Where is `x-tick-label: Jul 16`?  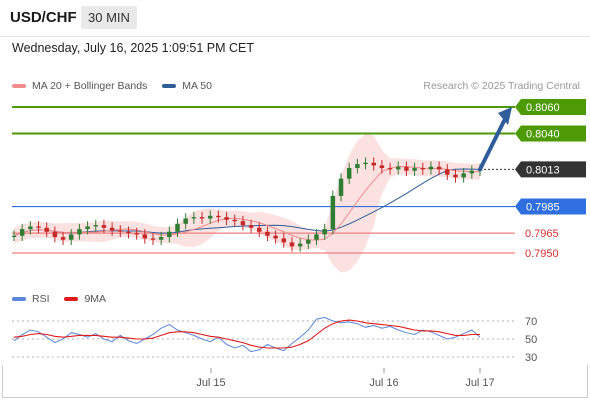 x-tick-label: Jul 16 is located at coordinates (383, 383).